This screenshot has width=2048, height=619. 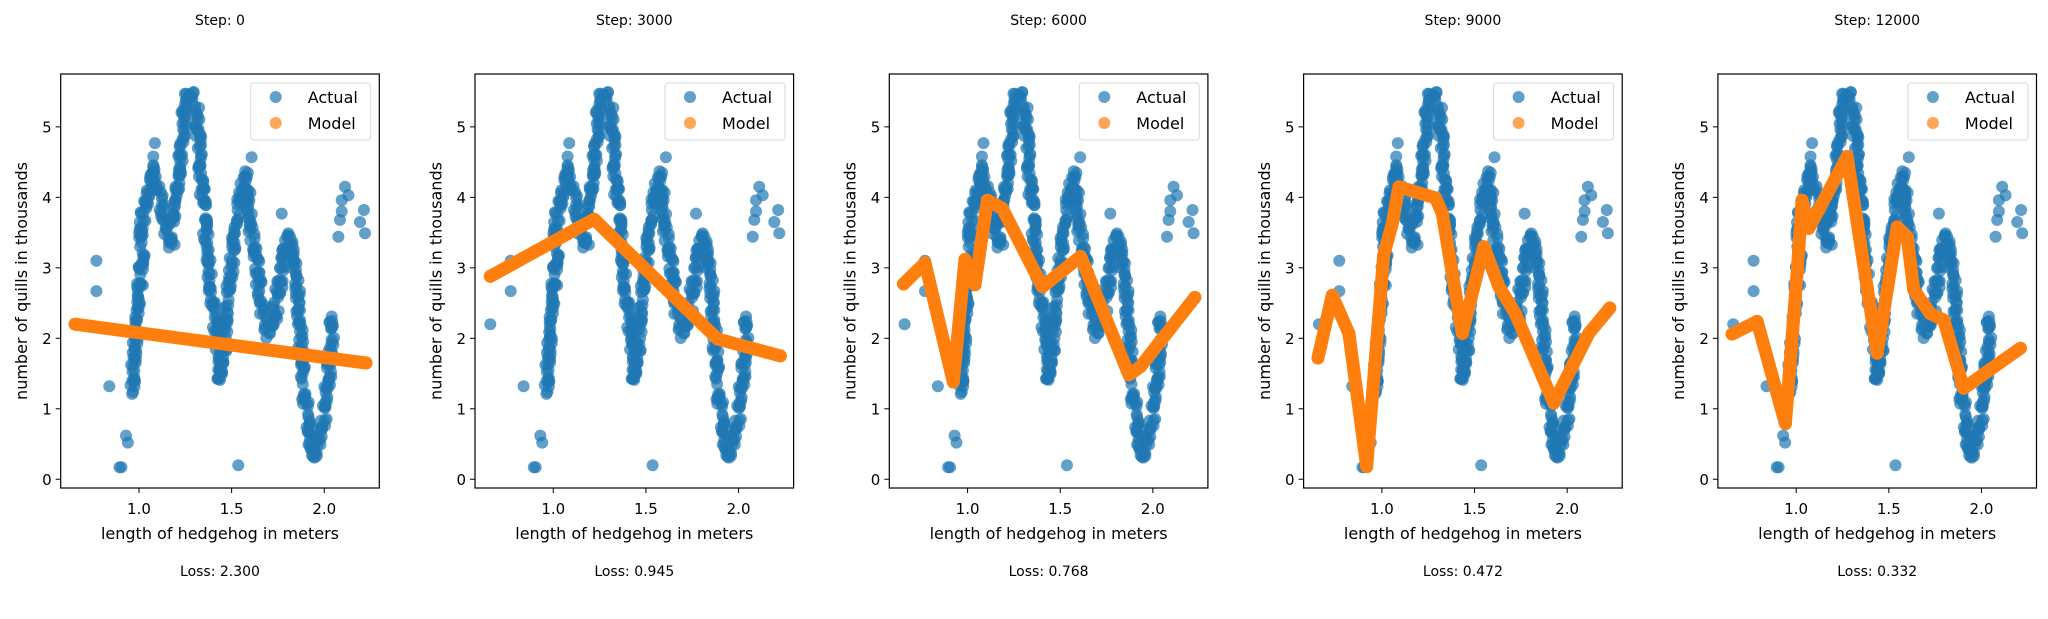 I want to click on axes-frame, so click(x=220, y=281).